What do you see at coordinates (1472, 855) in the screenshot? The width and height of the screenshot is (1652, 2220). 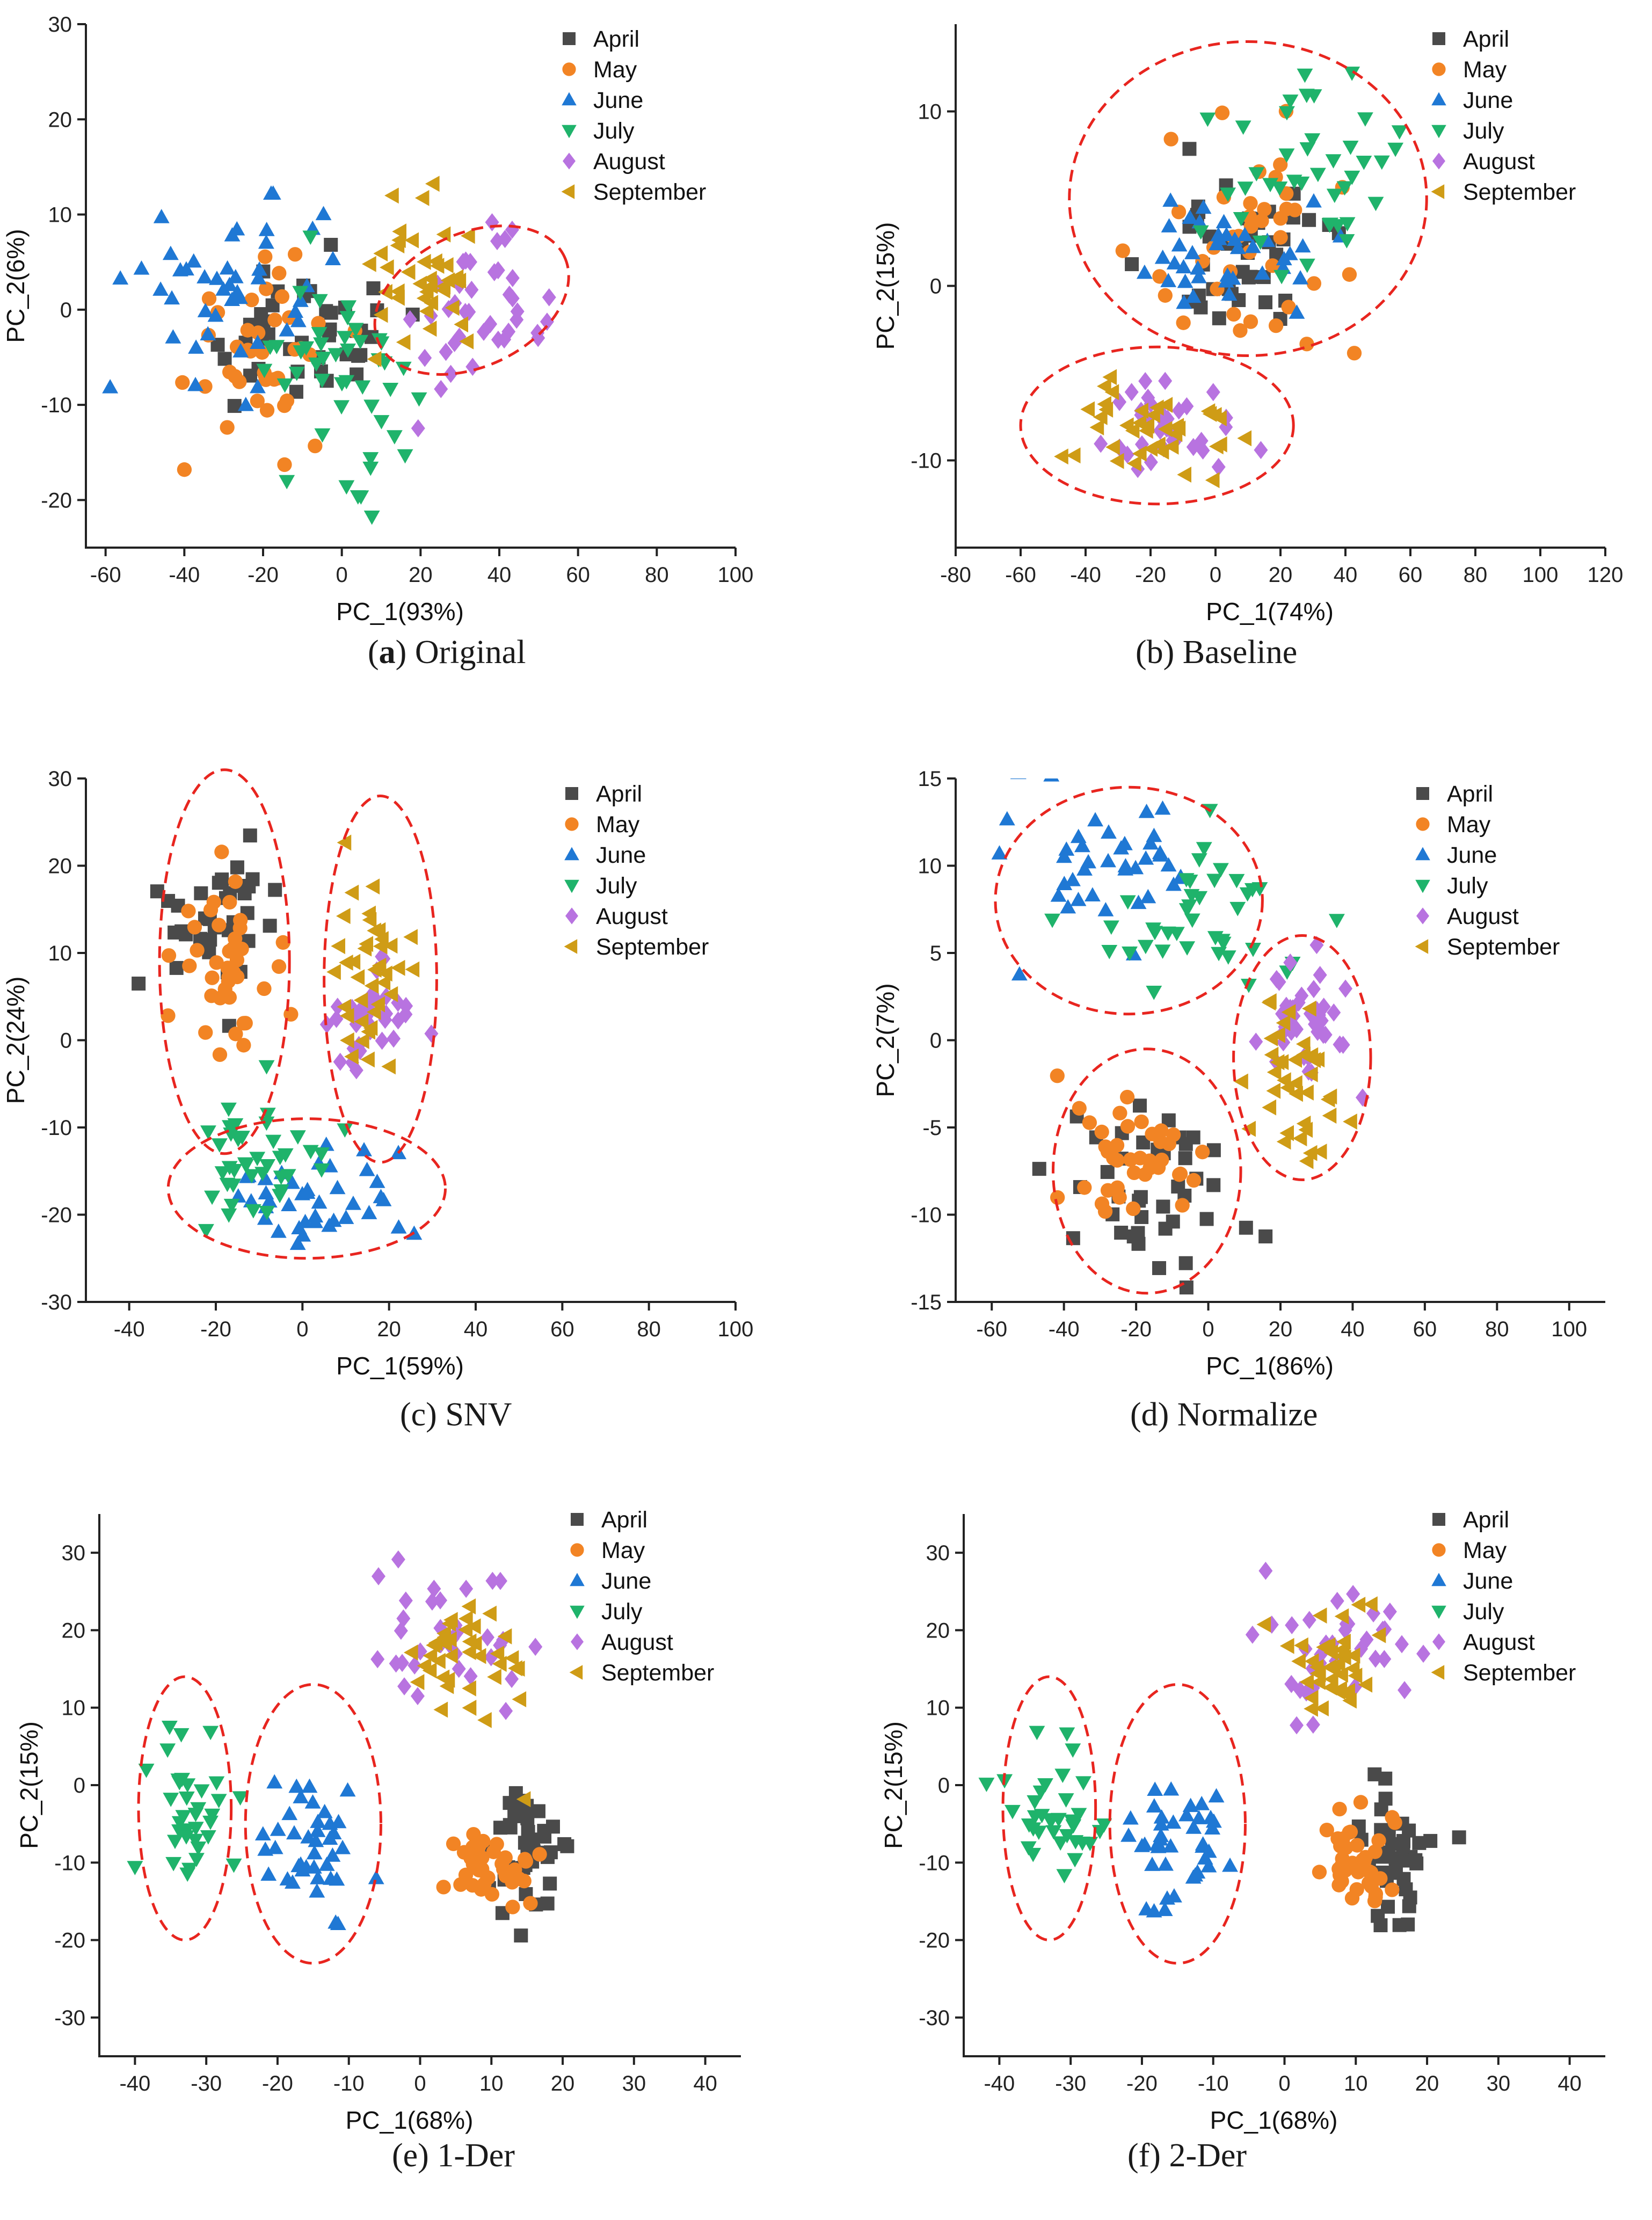 I see `legend-label-june: June` at bounding box center [1472, 855].